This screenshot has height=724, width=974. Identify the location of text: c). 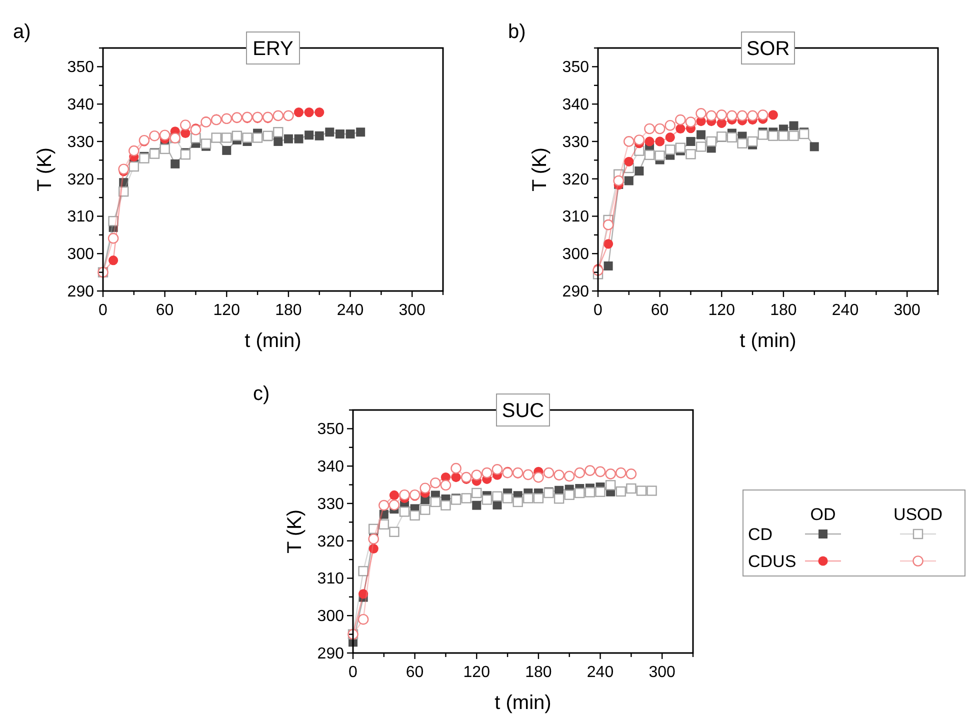
(261, 394).